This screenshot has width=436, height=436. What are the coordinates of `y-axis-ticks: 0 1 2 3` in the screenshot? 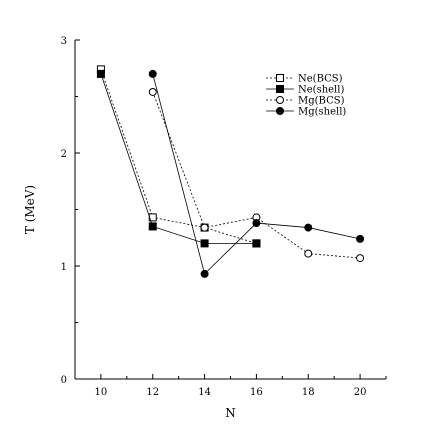 It's located at (70, 211).